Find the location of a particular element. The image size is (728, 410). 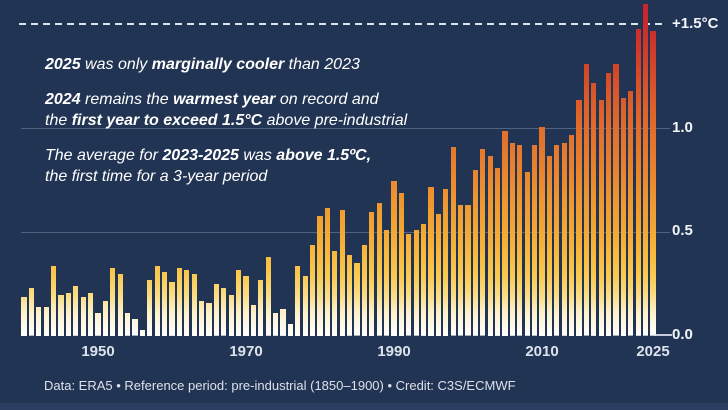

bar-1962 is located at coordinates (187, 302).